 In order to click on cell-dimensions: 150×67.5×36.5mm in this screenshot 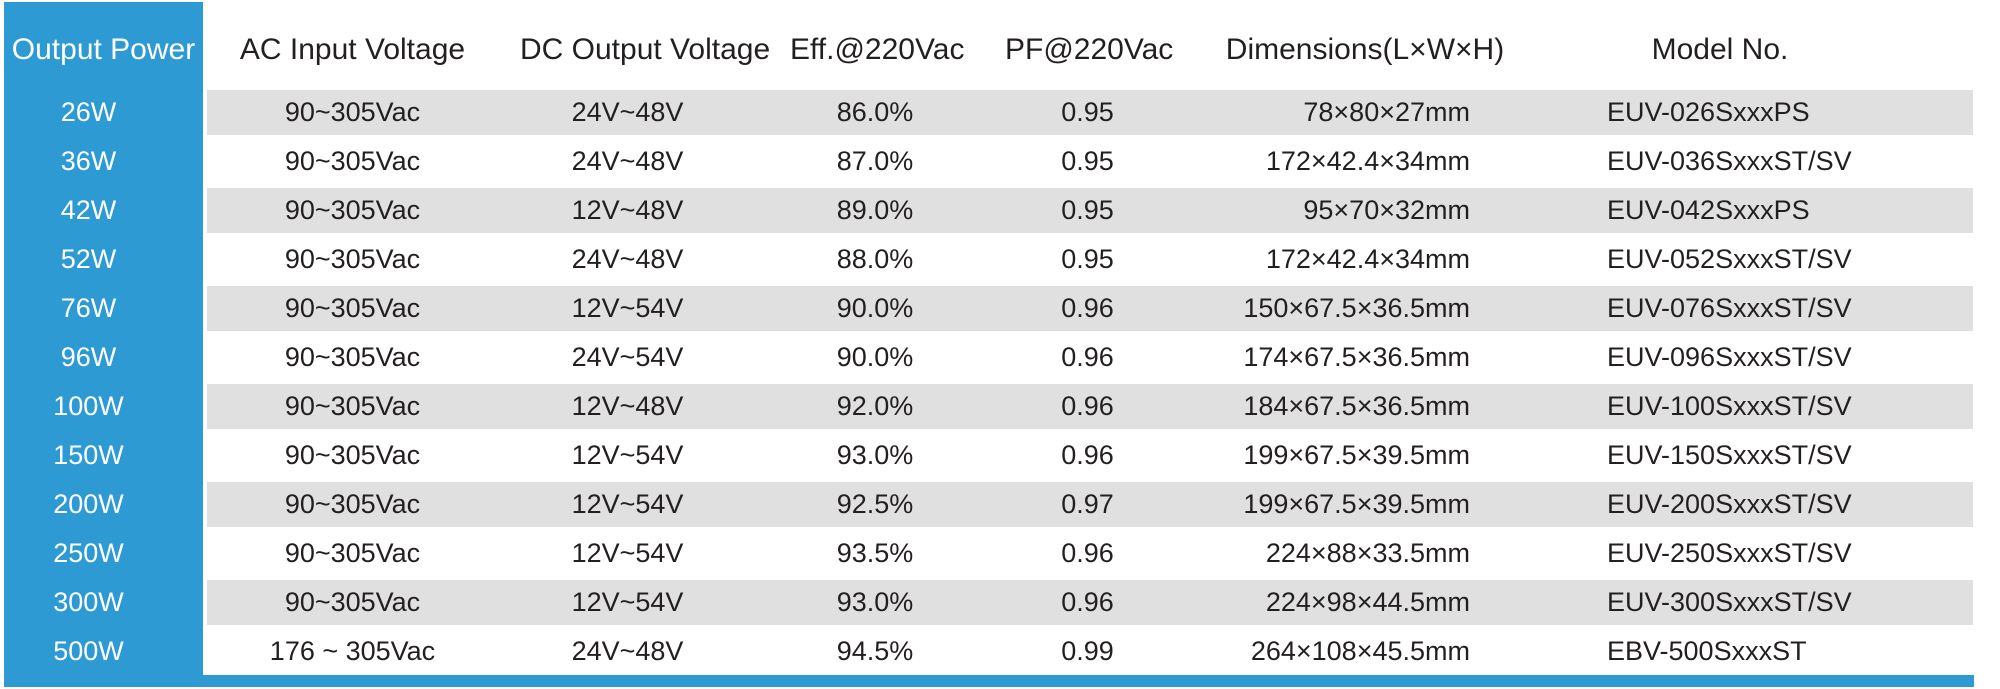, I will do `click(1356, 308)`.